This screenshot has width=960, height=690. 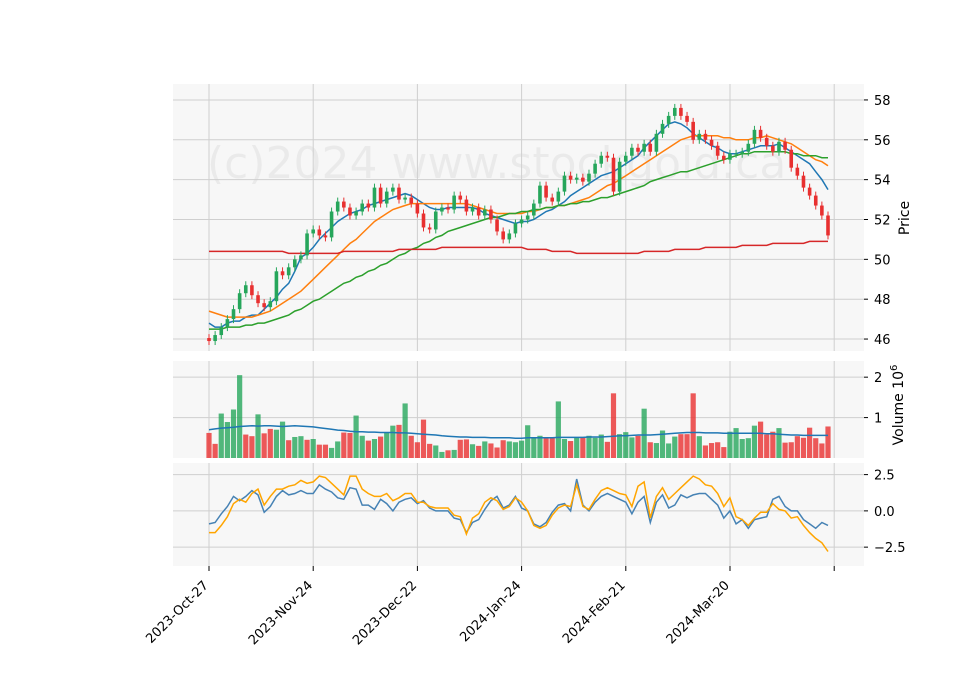 I want to click on price-y-ticks: 46 48 50 52 54 56 58, so click(x=877, y=221).